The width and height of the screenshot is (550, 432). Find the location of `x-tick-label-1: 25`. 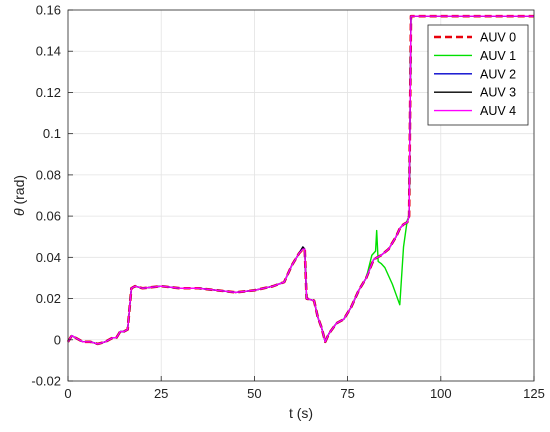

x-tick-label-1: 25 is located at coordinates (161, 393).